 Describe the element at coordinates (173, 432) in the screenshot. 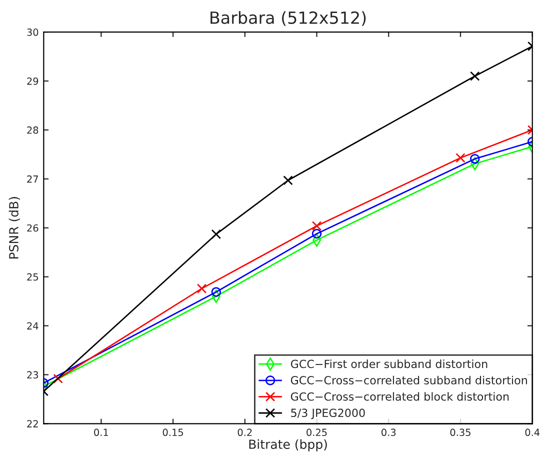

I see `x-tick-label: 0.15` at that location.